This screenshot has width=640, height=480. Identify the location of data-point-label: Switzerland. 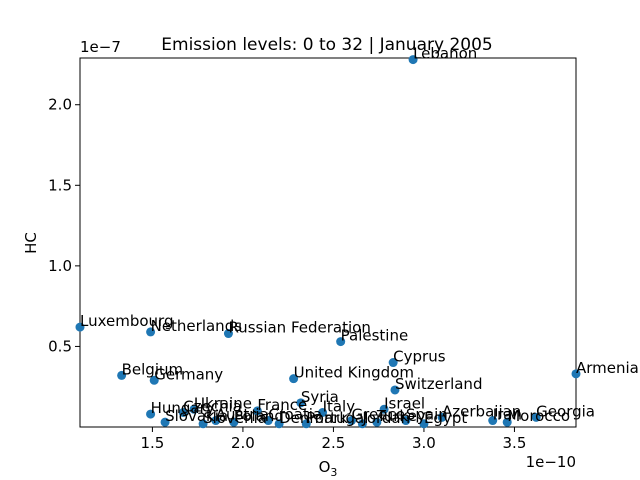
(439, 384).